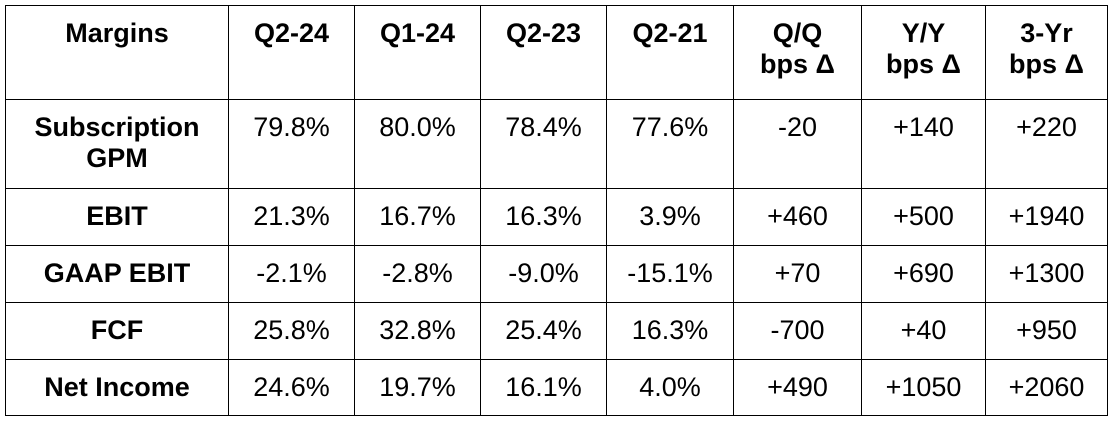 This screenshot has width=1112, height=429. Describe the element at coordinates (670, 52) in the screenshot. I see `header-q2-21: Q2-21` at that location.